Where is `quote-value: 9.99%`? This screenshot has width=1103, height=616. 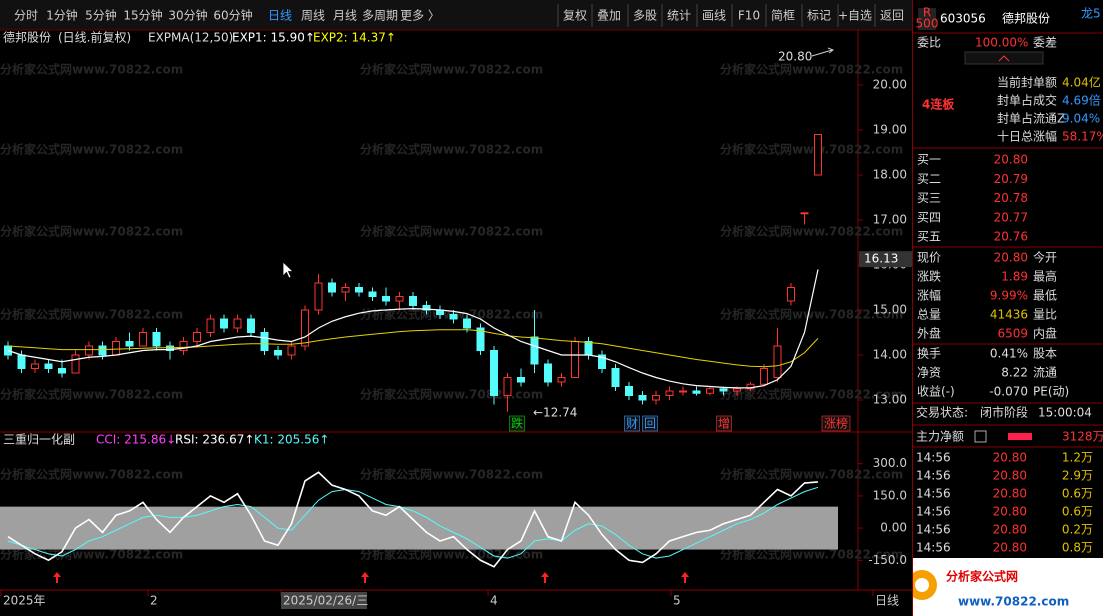
quote-value: 9.99% is located at coordinates (1009, 296).